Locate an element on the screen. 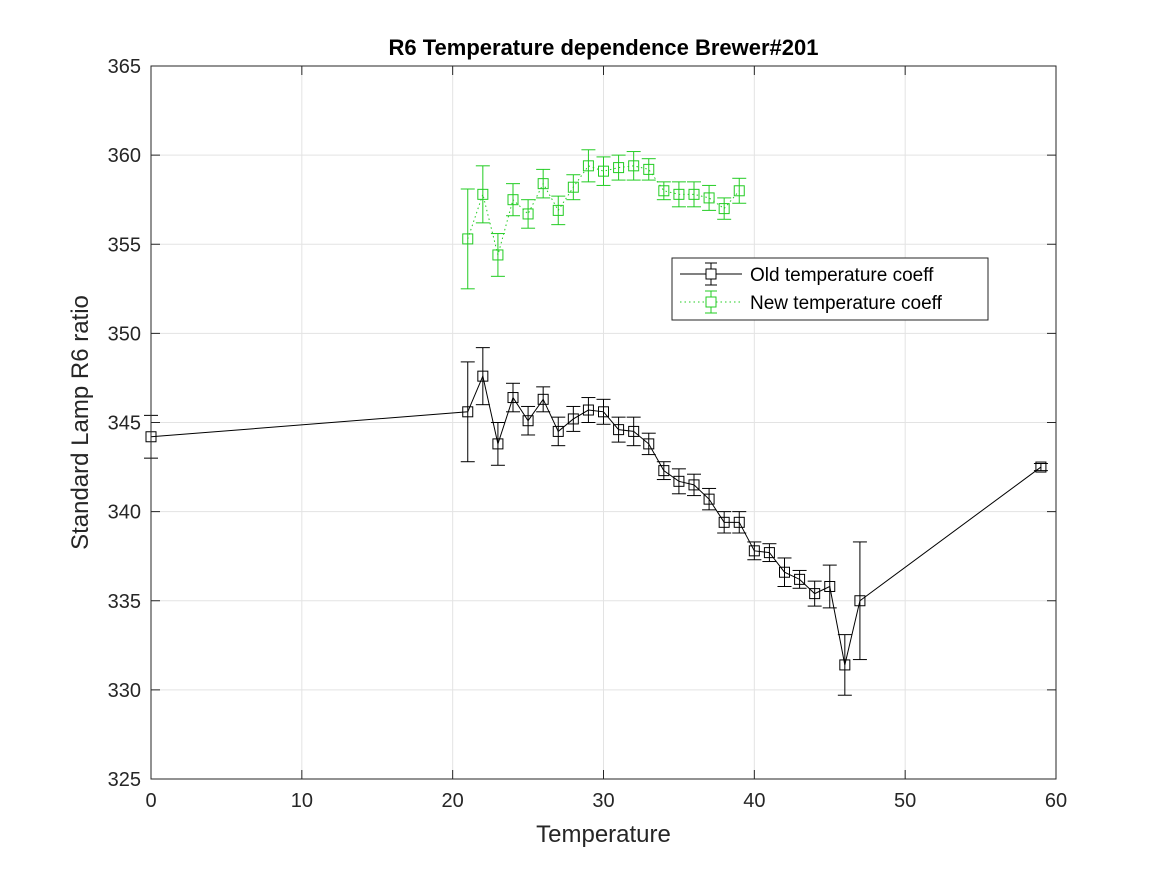  y-tick-label: 330 is located at coordinates (124, 691).